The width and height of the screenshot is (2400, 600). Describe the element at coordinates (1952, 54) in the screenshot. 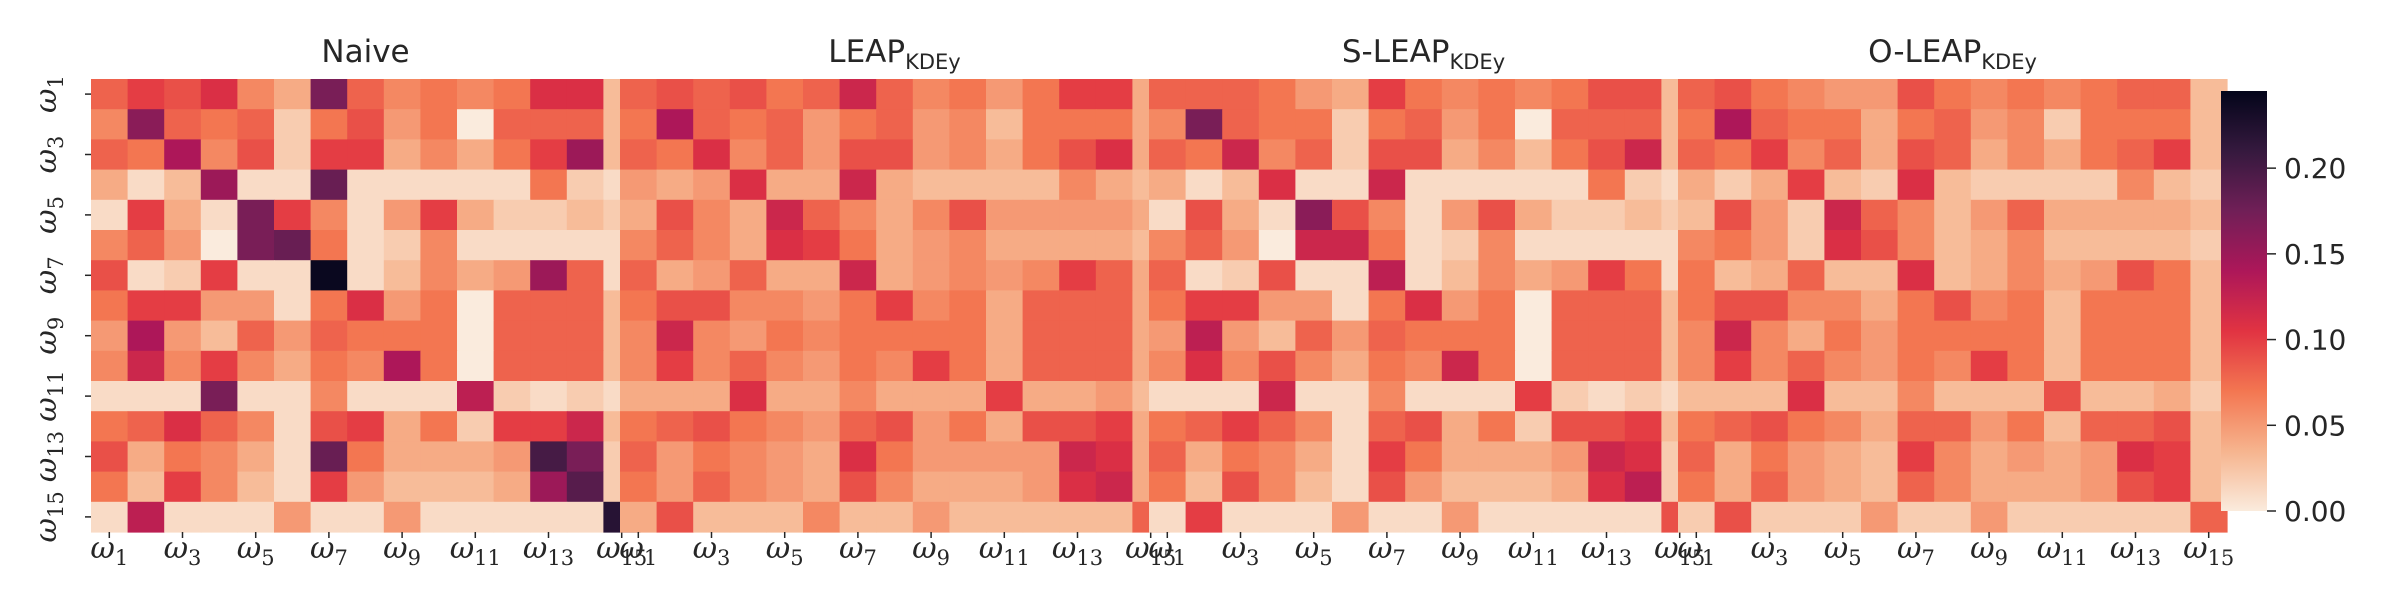

I see `panel-title: O-LEAPKDEy` at that location.